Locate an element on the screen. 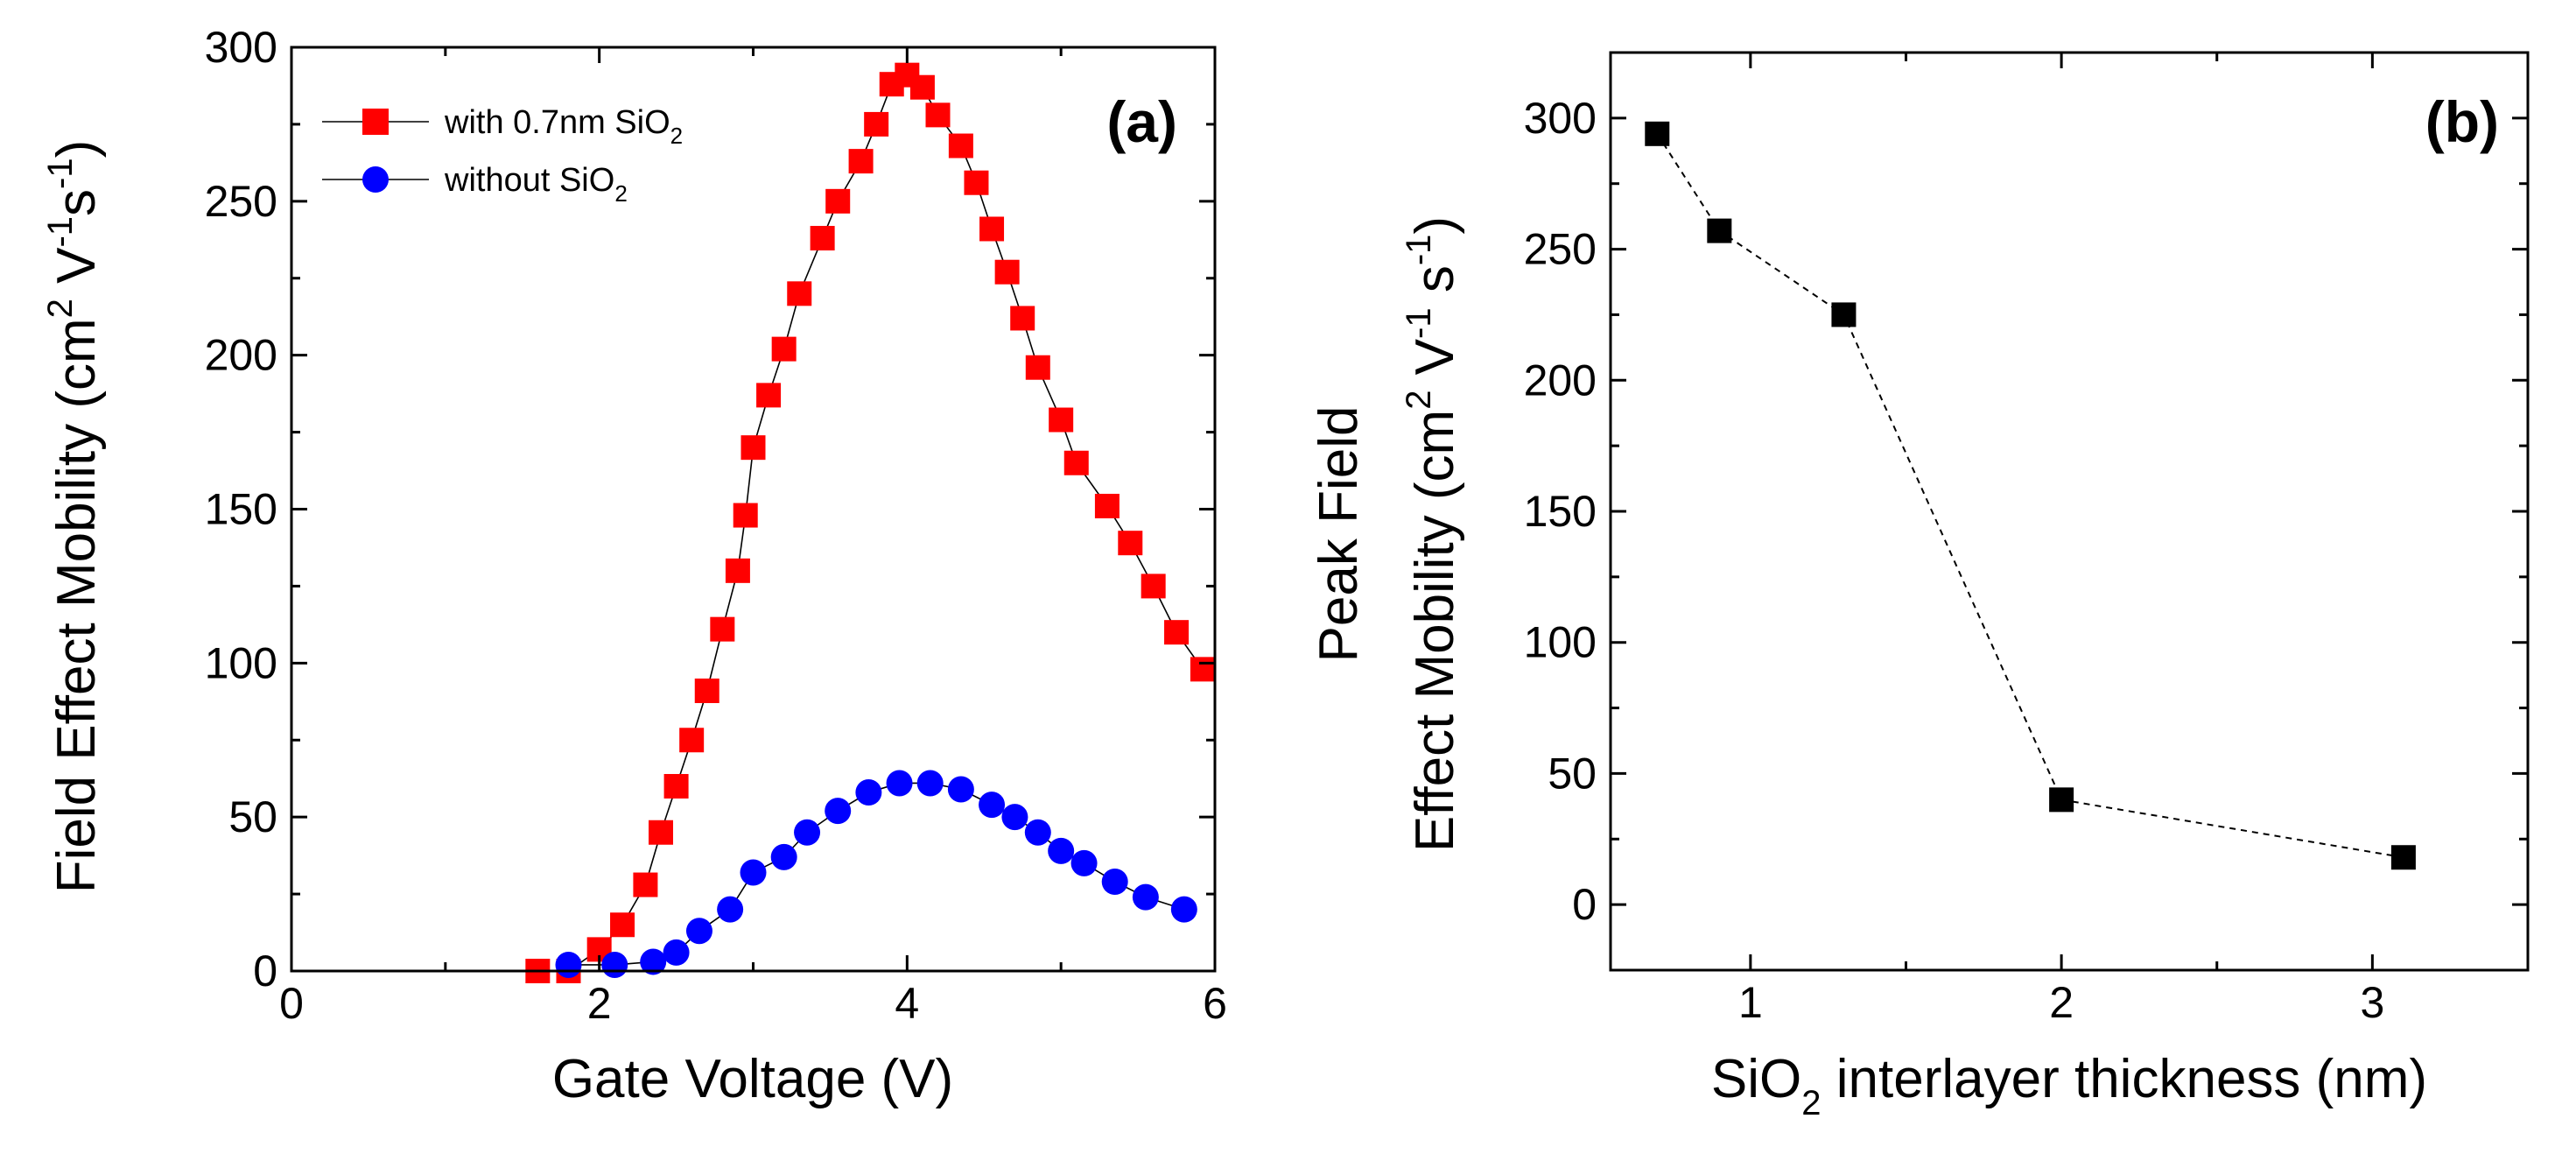  panel-b-y-tick-label: 150 is located at coordinates (1561, 511).